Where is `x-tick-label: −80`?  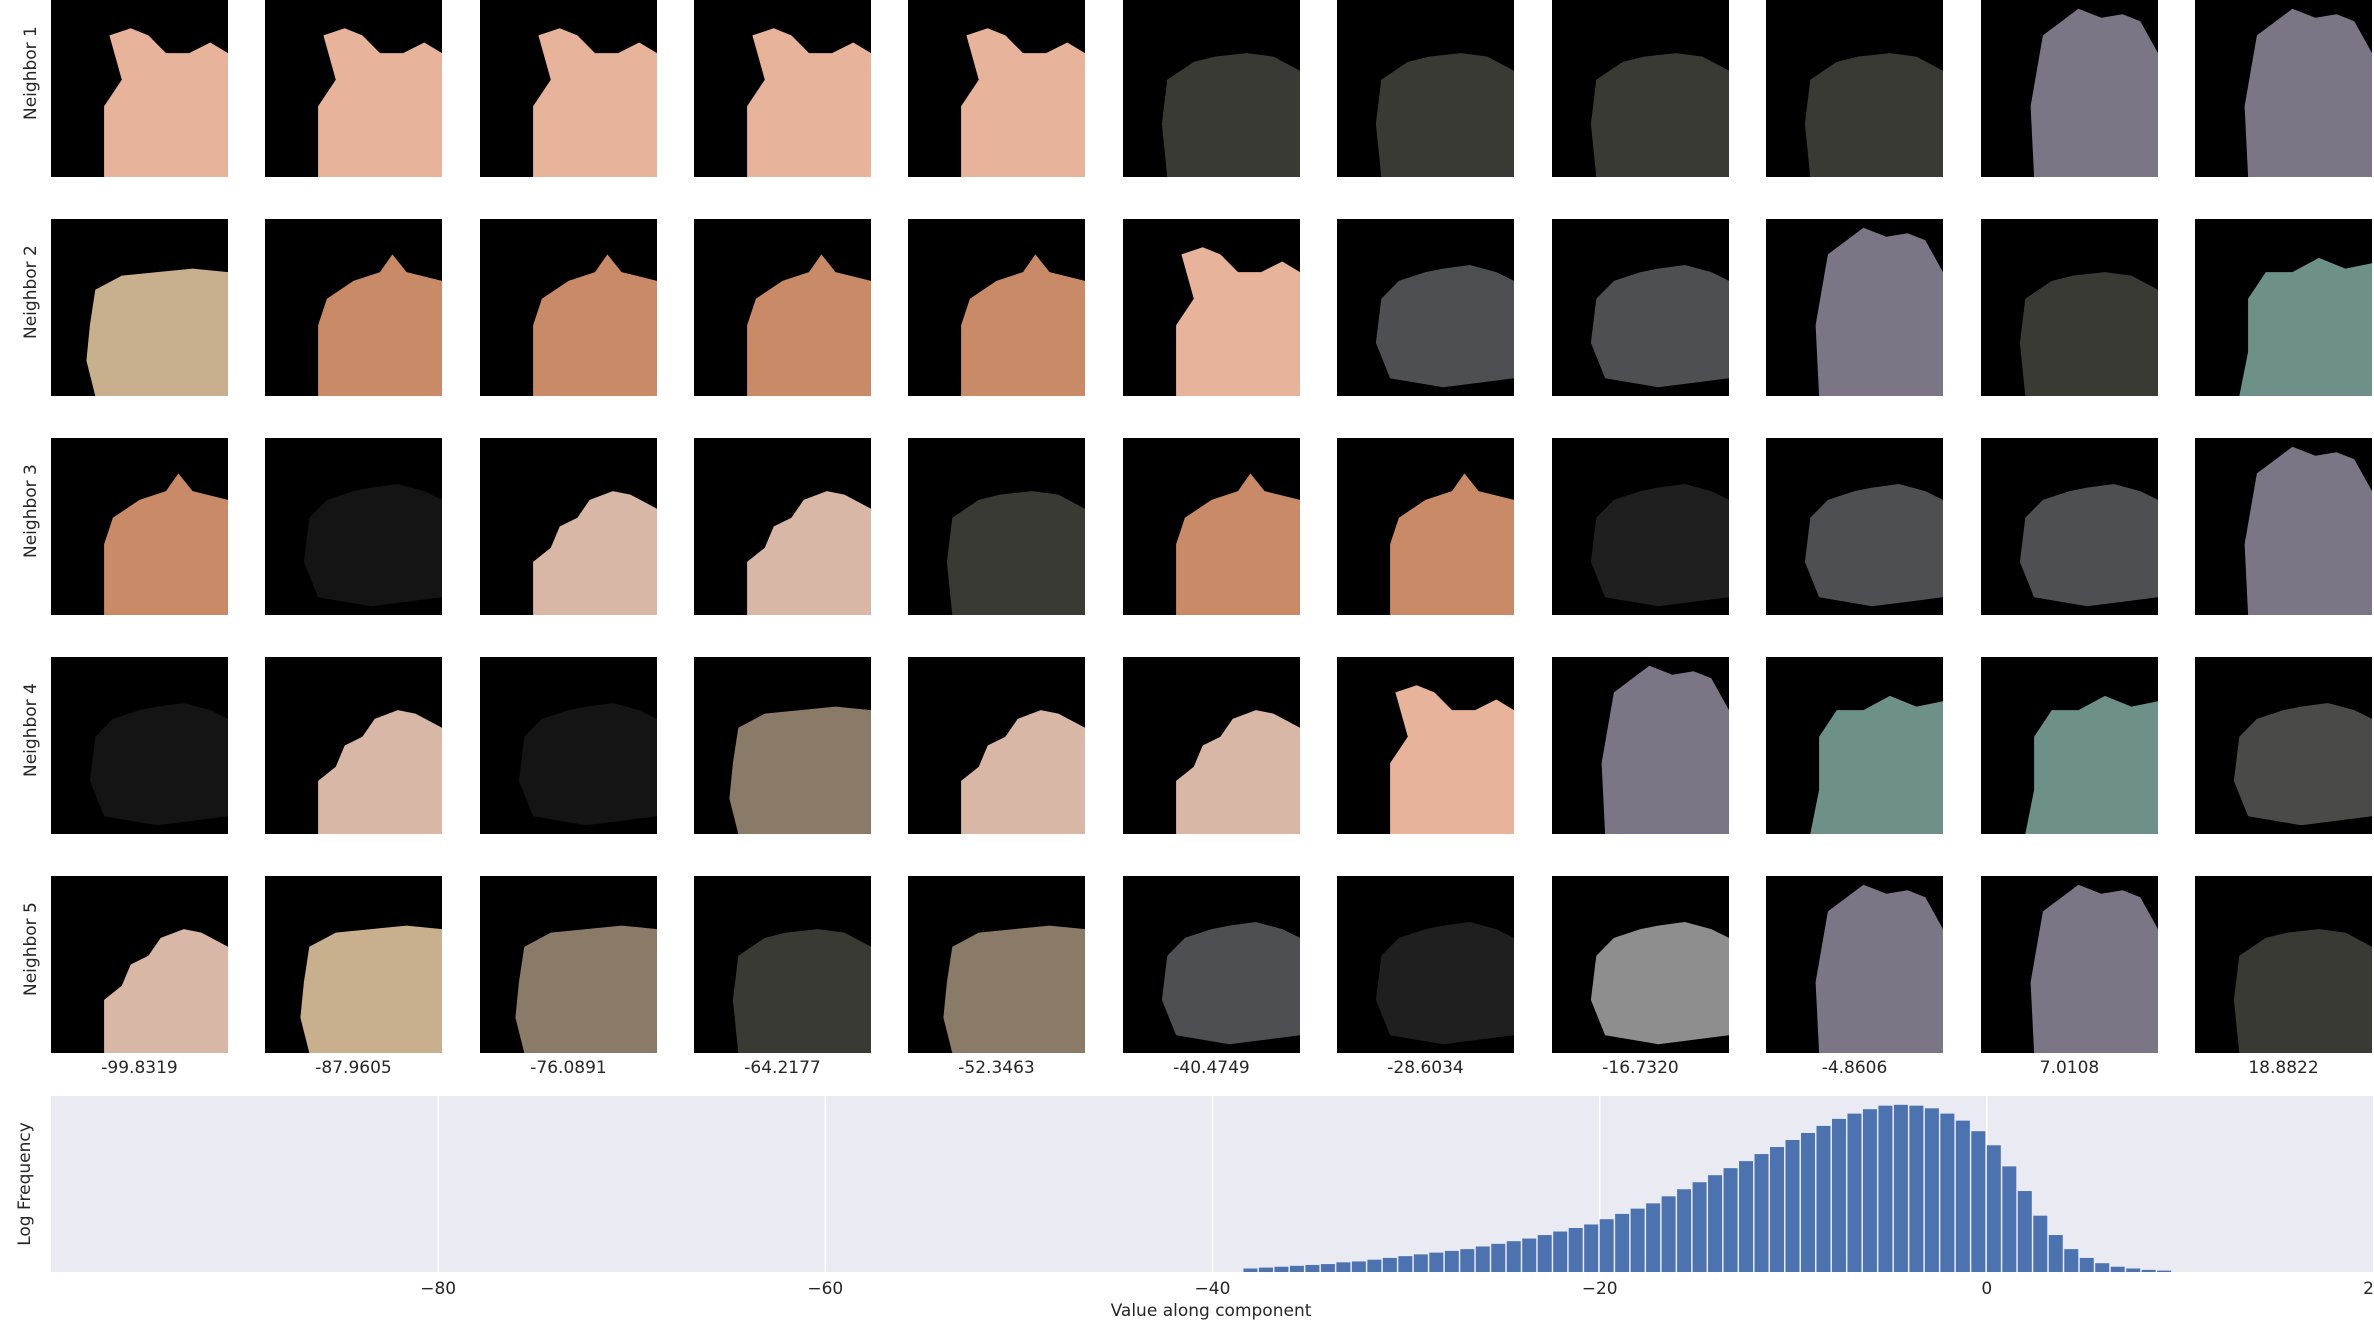 x-tick-label: −80 is located at coordinates (438, 1289).